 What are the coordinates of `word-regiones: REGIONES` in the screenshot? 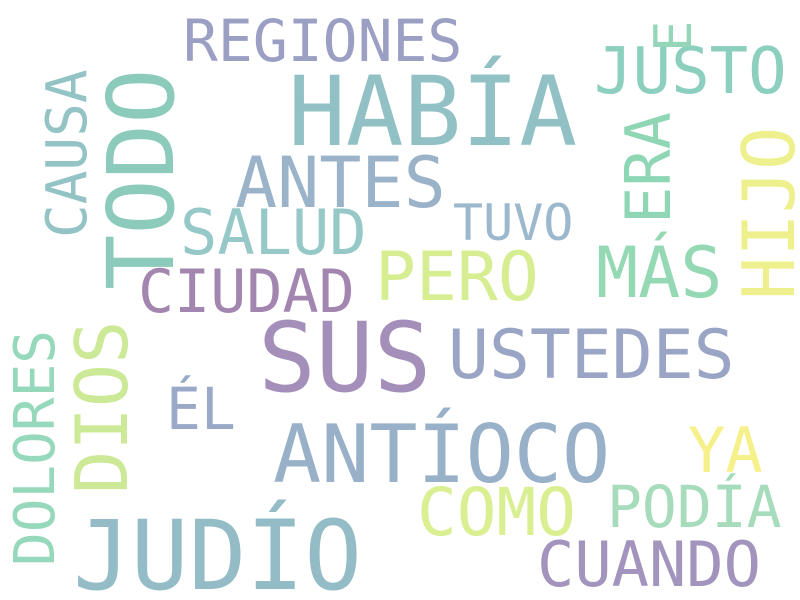 It's located at (323, 41).